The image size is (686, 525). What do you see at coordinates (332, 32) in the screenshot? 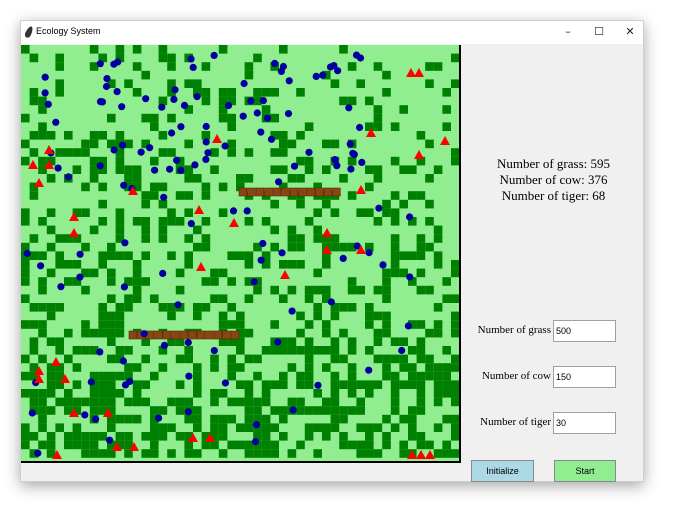
I see `title-bar: Ecology System – ☐ ✕` at bounding box center [332, 32].